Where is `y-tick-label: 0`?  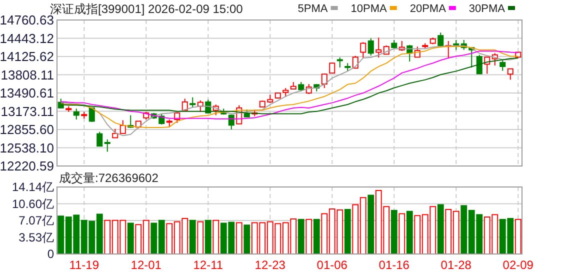
y-tick-label: 0 is located at coordinates (50, 254).